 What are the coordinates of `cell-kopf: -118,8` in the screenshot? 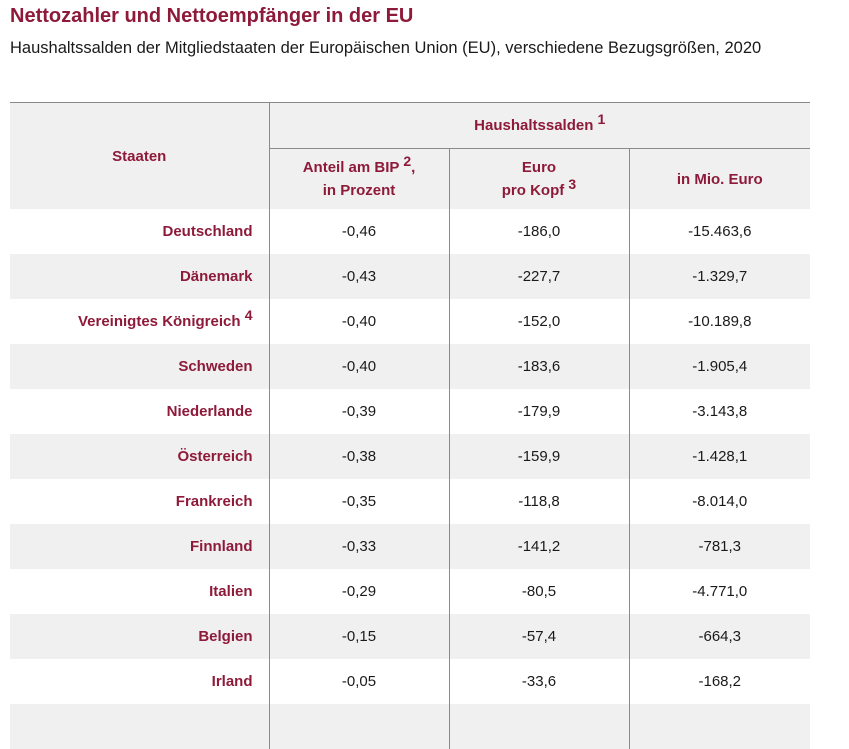 It's located at (538, 501).